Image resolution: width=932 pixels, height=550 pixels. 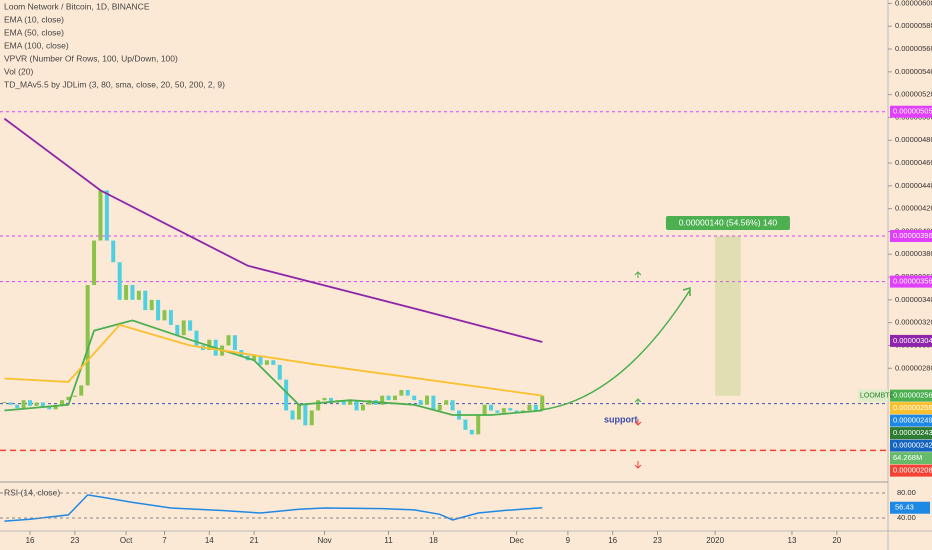 What do you see at coordinates (836, 540) in the screenshot?
I see `x-tick-label: 20` at bounding box center [836, 540].